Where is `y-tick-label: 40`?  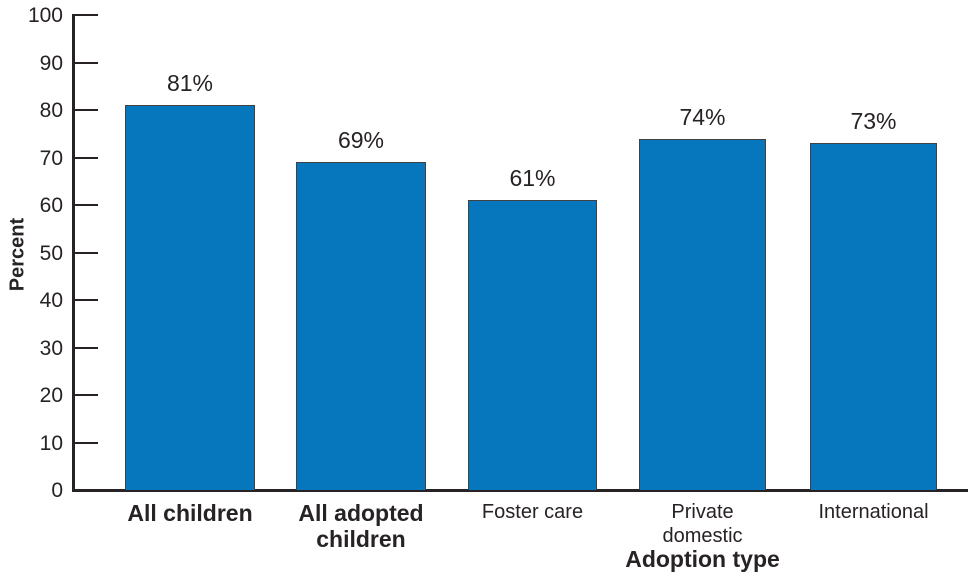
y-tick-label: 40 is located at coordinates (51, 300).